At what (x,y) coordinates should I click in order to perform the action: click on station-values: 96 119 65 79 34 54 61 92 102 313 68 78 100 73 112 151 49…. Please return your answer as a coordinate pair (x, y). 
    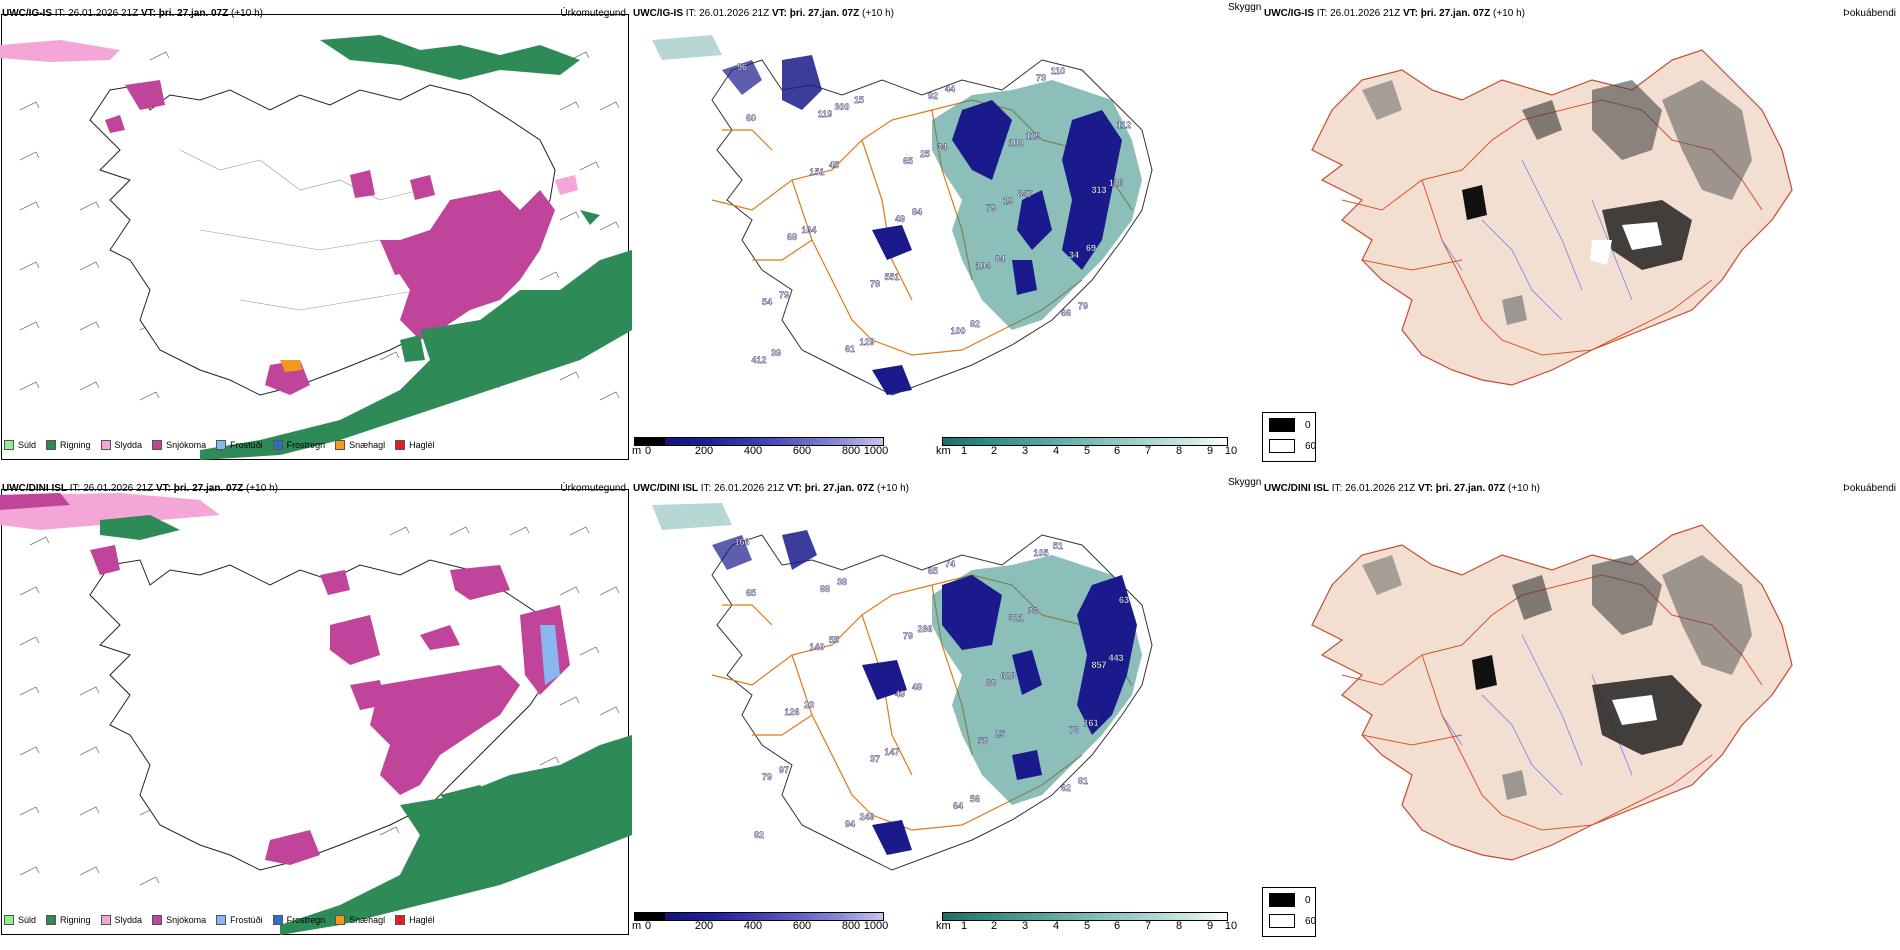
    Looking at the image, I should click on (934, 213).